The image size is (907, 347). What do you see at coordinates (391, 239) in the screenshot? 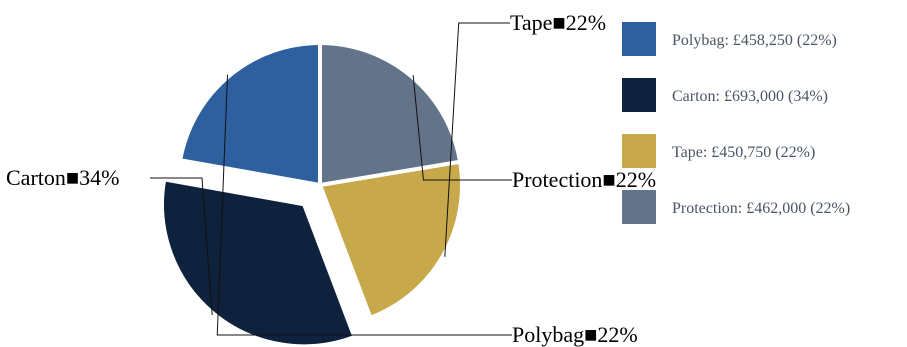
I see `pie-slice-tape` at bounding box center [391, 239].